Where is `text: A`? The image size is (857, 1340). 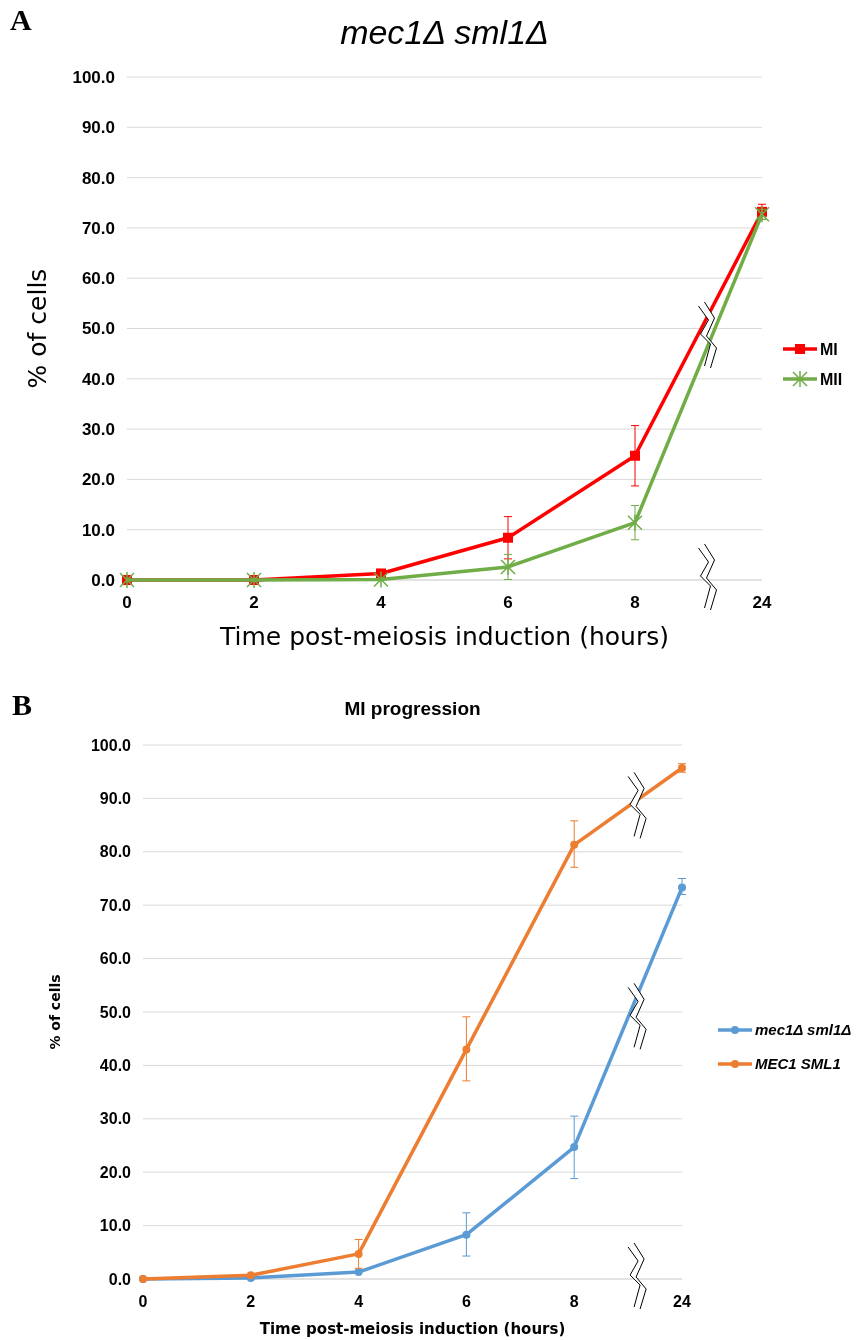
text: A is located at coordinates (21, 19).